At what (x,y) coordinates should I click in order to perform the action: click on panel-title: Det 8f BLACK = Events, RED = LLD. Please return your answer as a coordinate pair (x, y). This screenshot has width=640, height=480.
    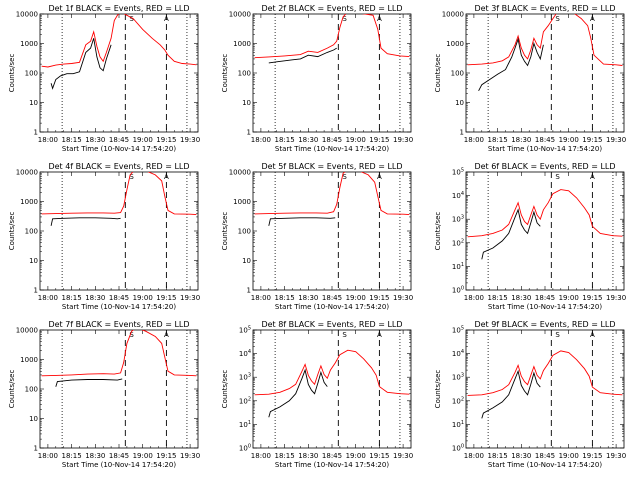
    Looking at the image, I should click on (331, 324).